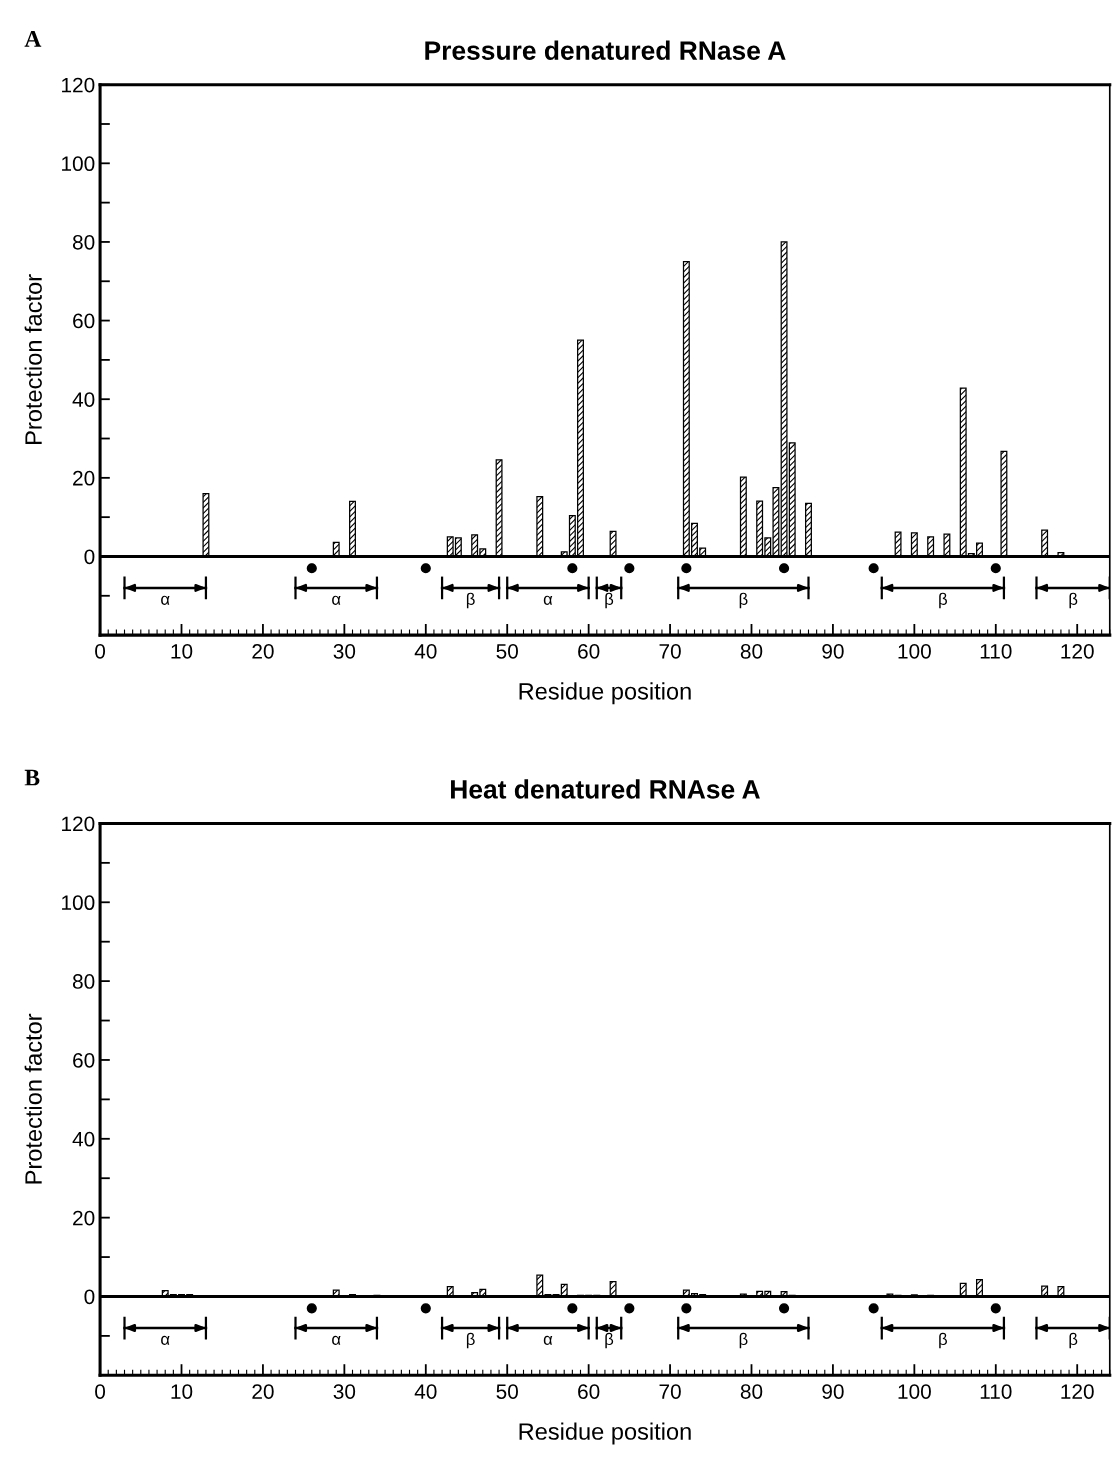  What do you see at coordinates (33, 39) in the screenshot?
I see `text: A` at bounding box center [33, 39].